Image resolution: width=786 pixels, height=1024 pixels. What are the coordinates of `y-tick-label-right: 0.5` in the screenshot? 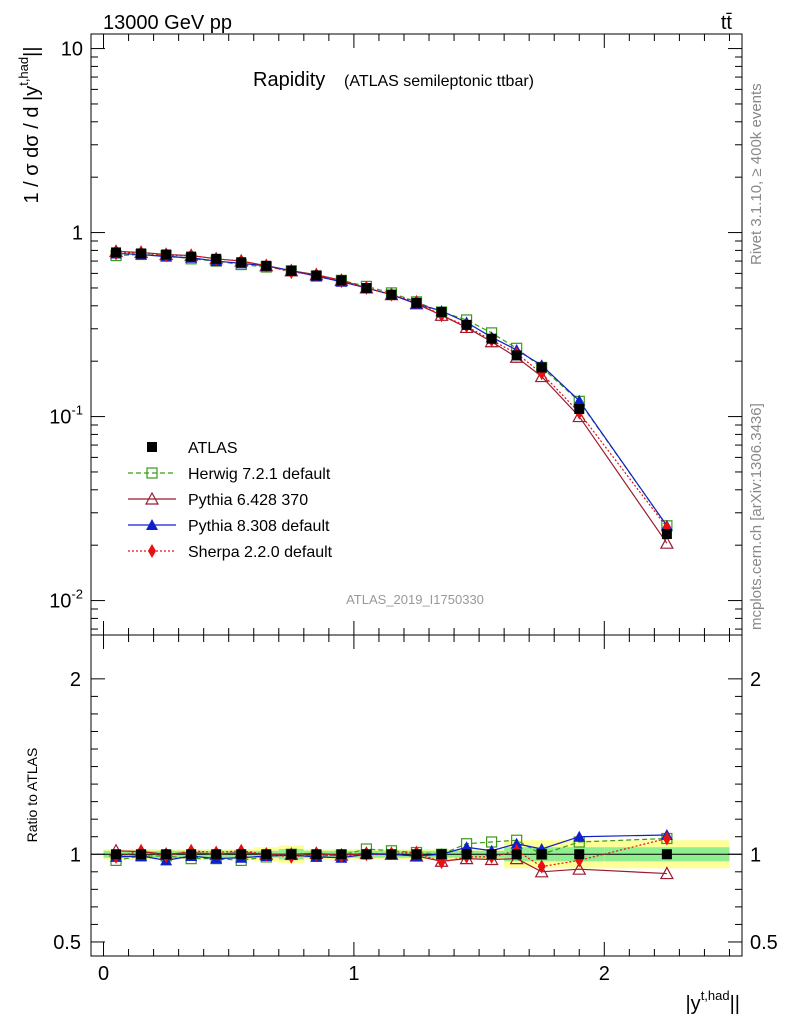 It's located at (764, 943).